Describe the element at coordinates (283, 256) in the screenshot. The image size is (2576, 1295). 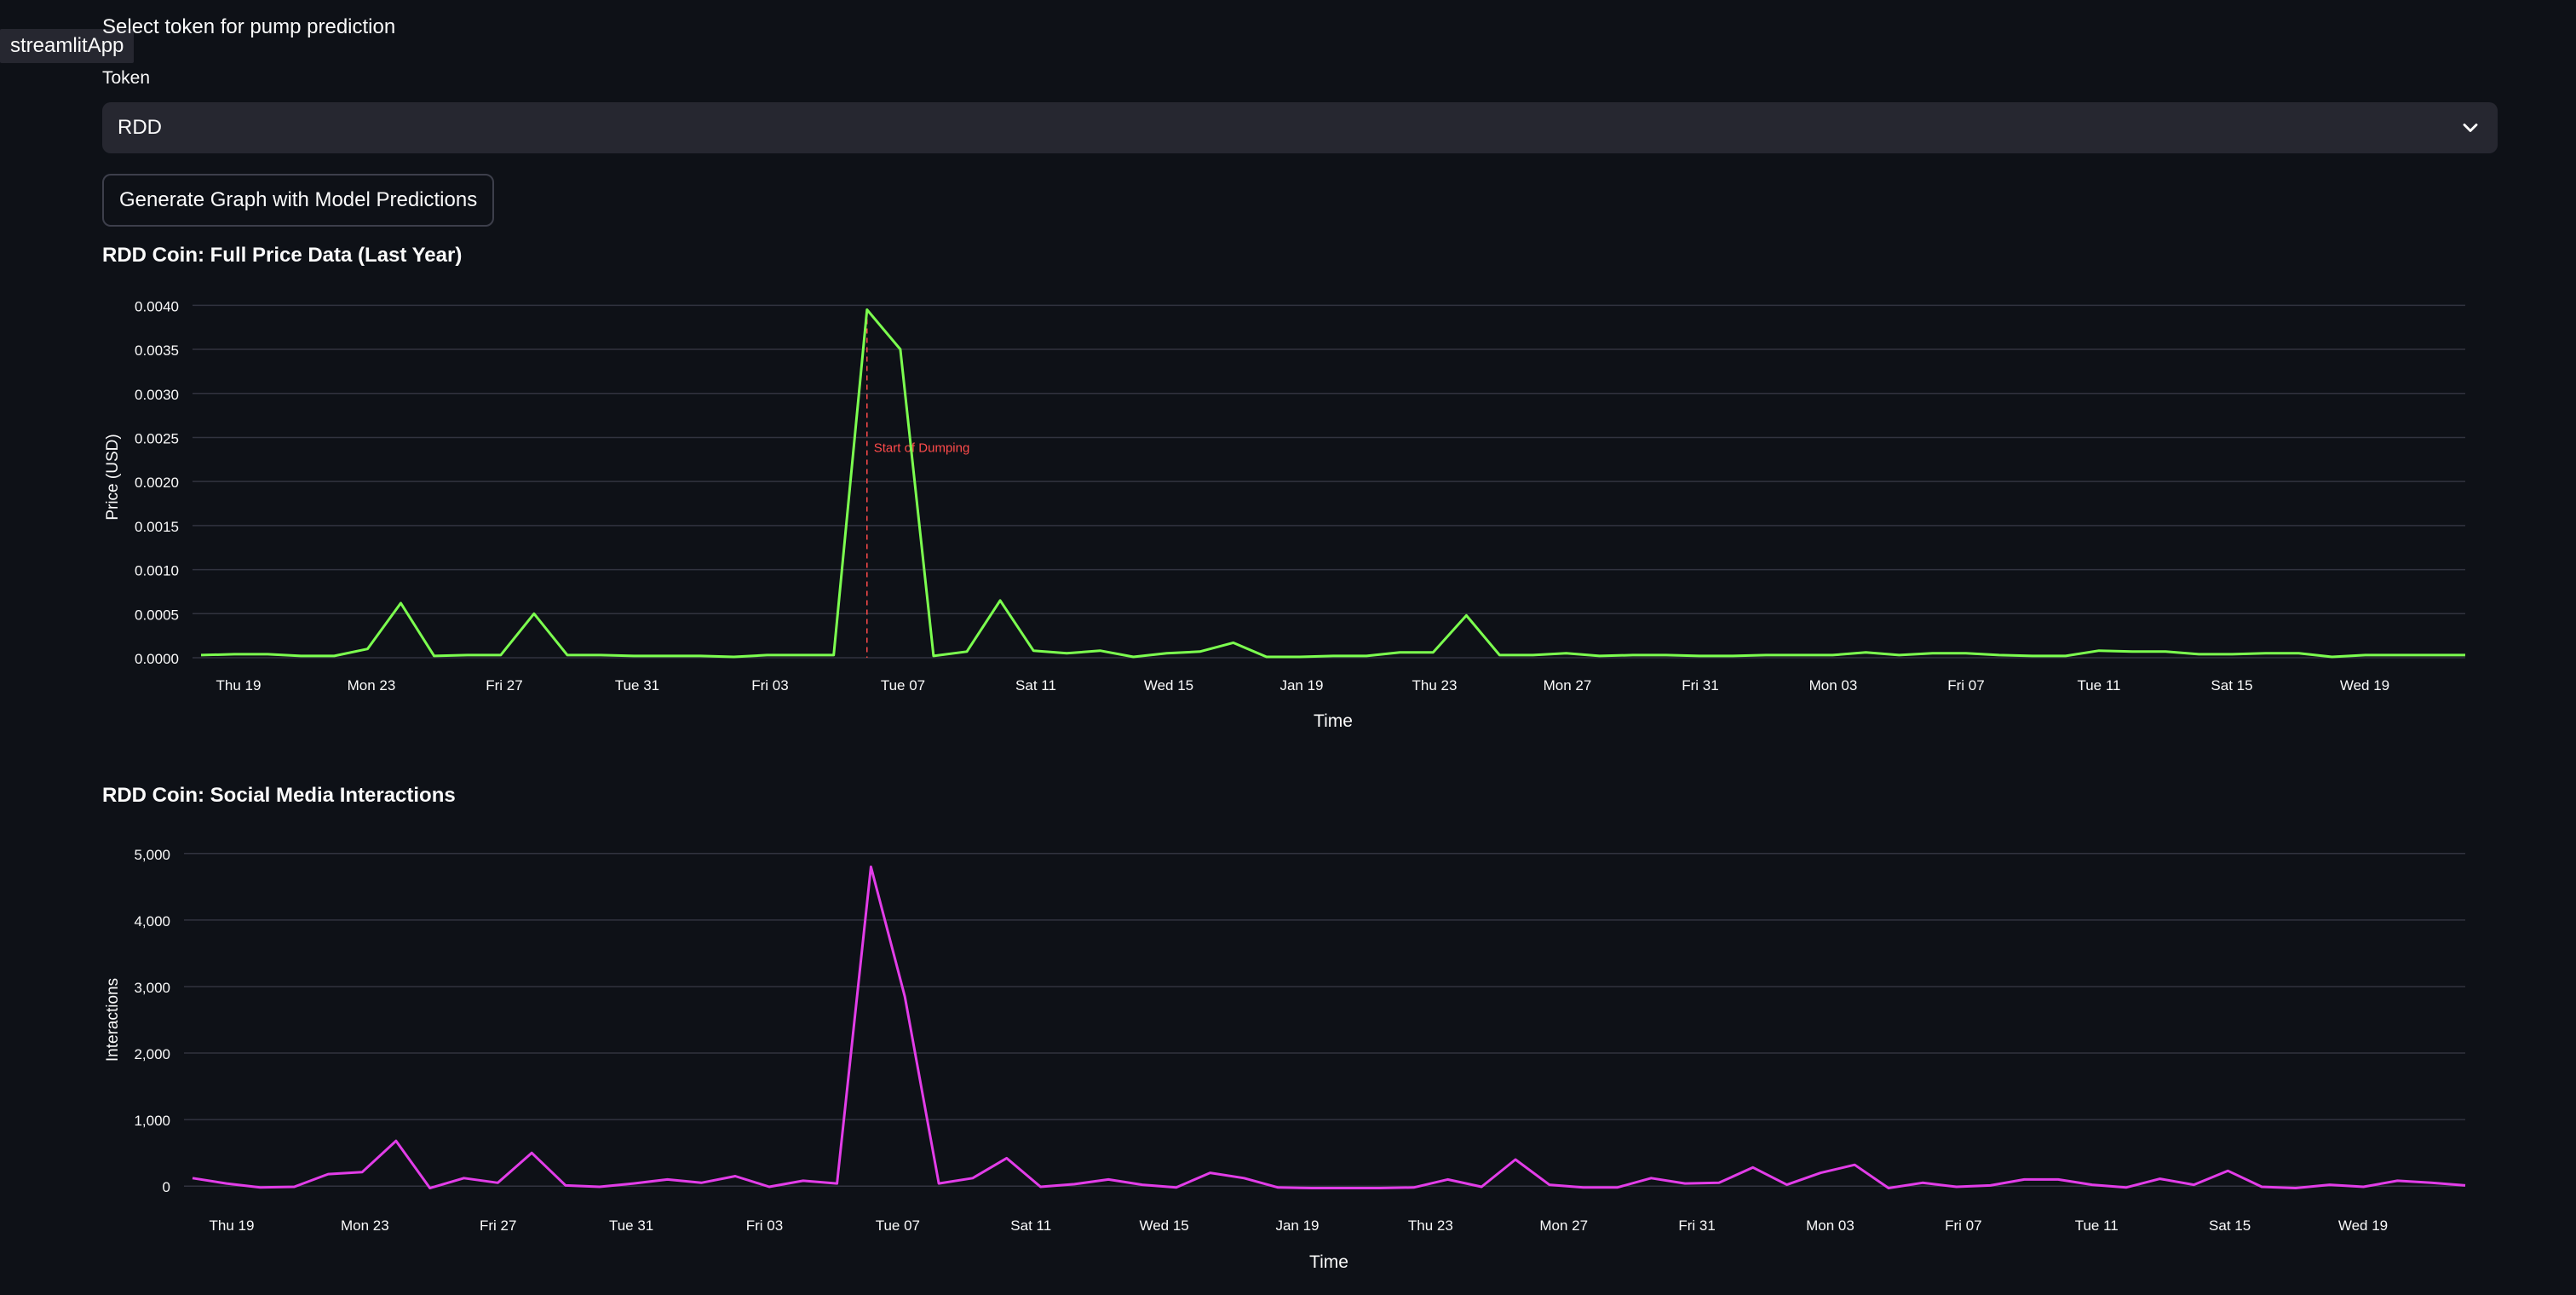
I see `price-chart-title: RDD Coin: Full Price Data (Last Year)` at that location.